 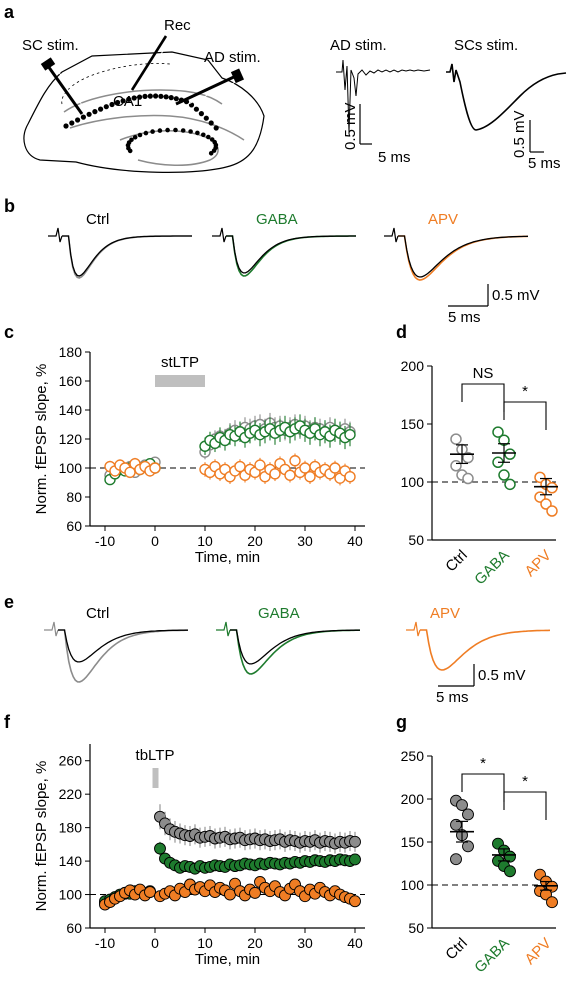 I want to click on x-category-label: APV, so click(x=538, y=951).